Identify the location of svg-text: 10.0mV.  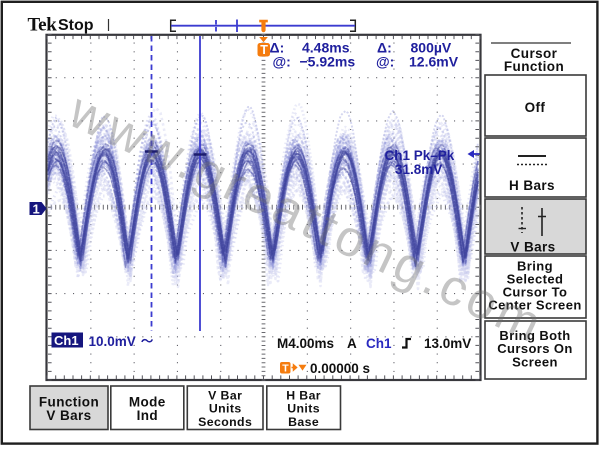
(112, 341).